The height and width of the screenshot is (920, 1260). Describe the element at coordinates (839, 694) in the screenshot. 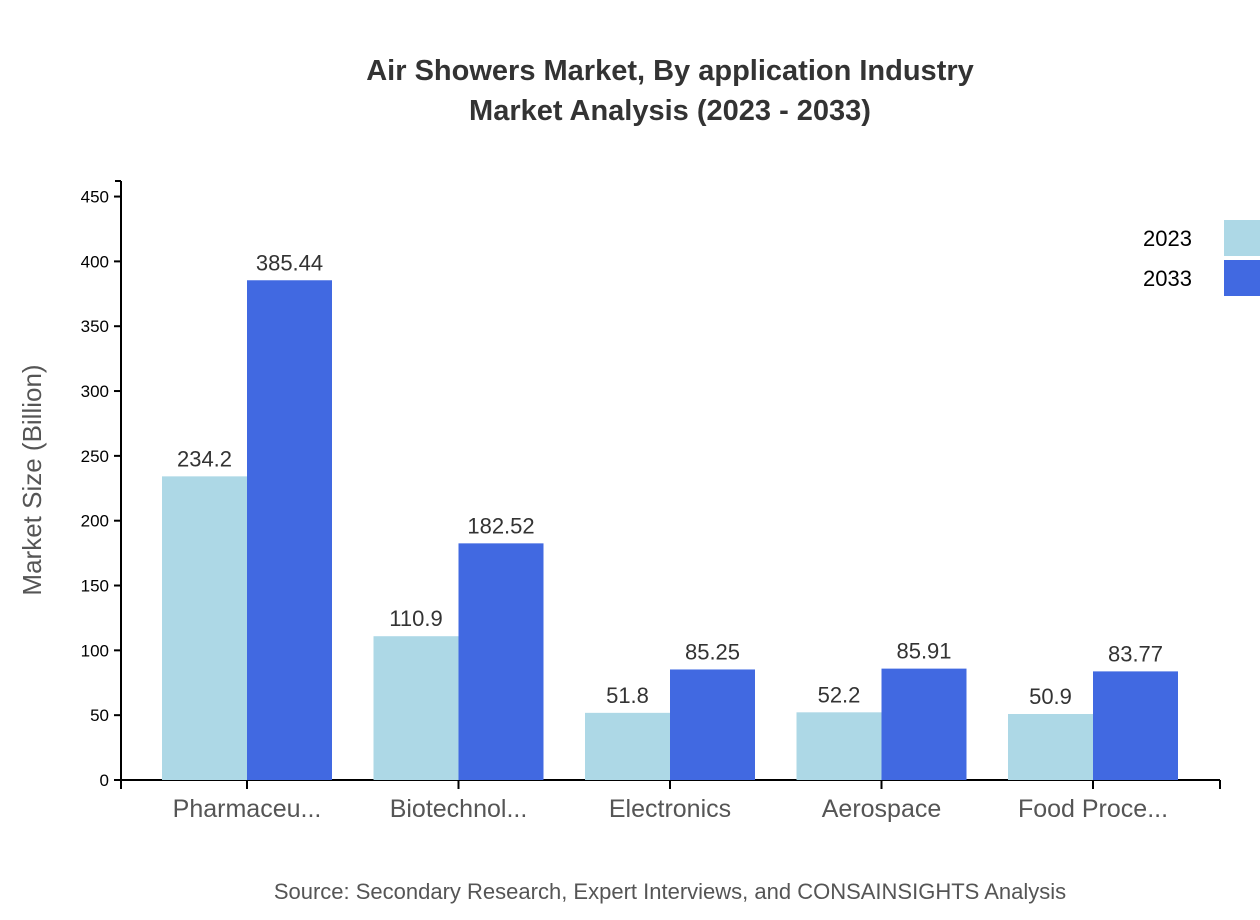

I see `data-label: 52.2` at that location.